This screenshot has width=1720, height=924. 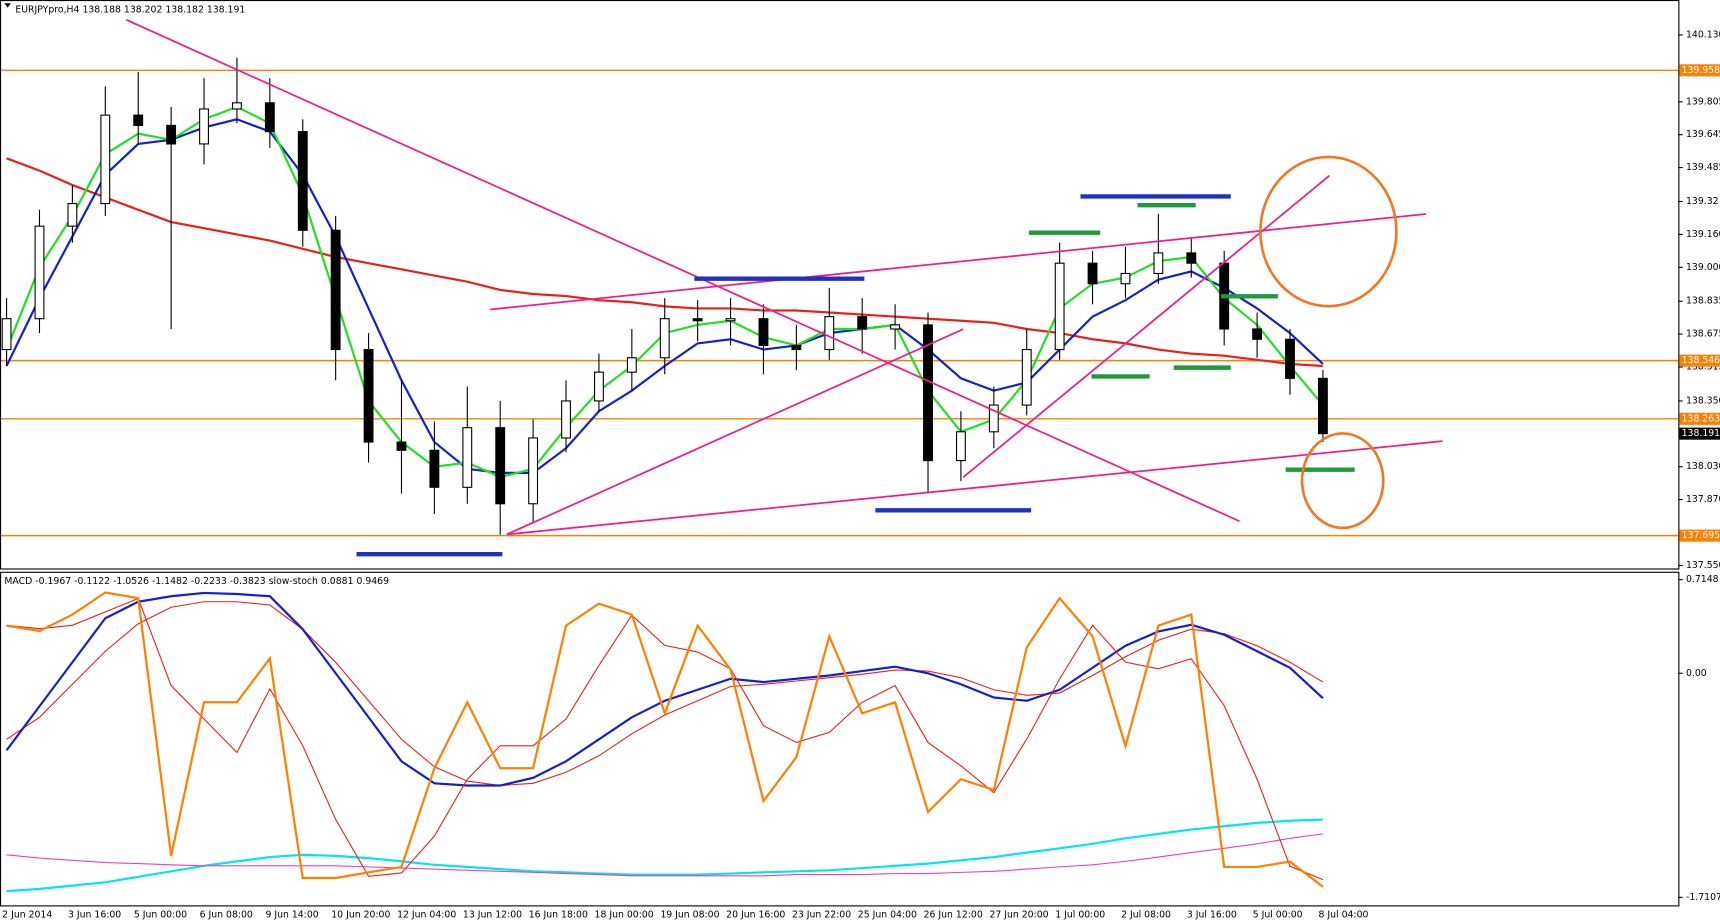 What do you see at coordinates (755, 915) in the screenshot?
I see `x-tick-label: 20 Jun 16:00` at bounding box center [755, 915].